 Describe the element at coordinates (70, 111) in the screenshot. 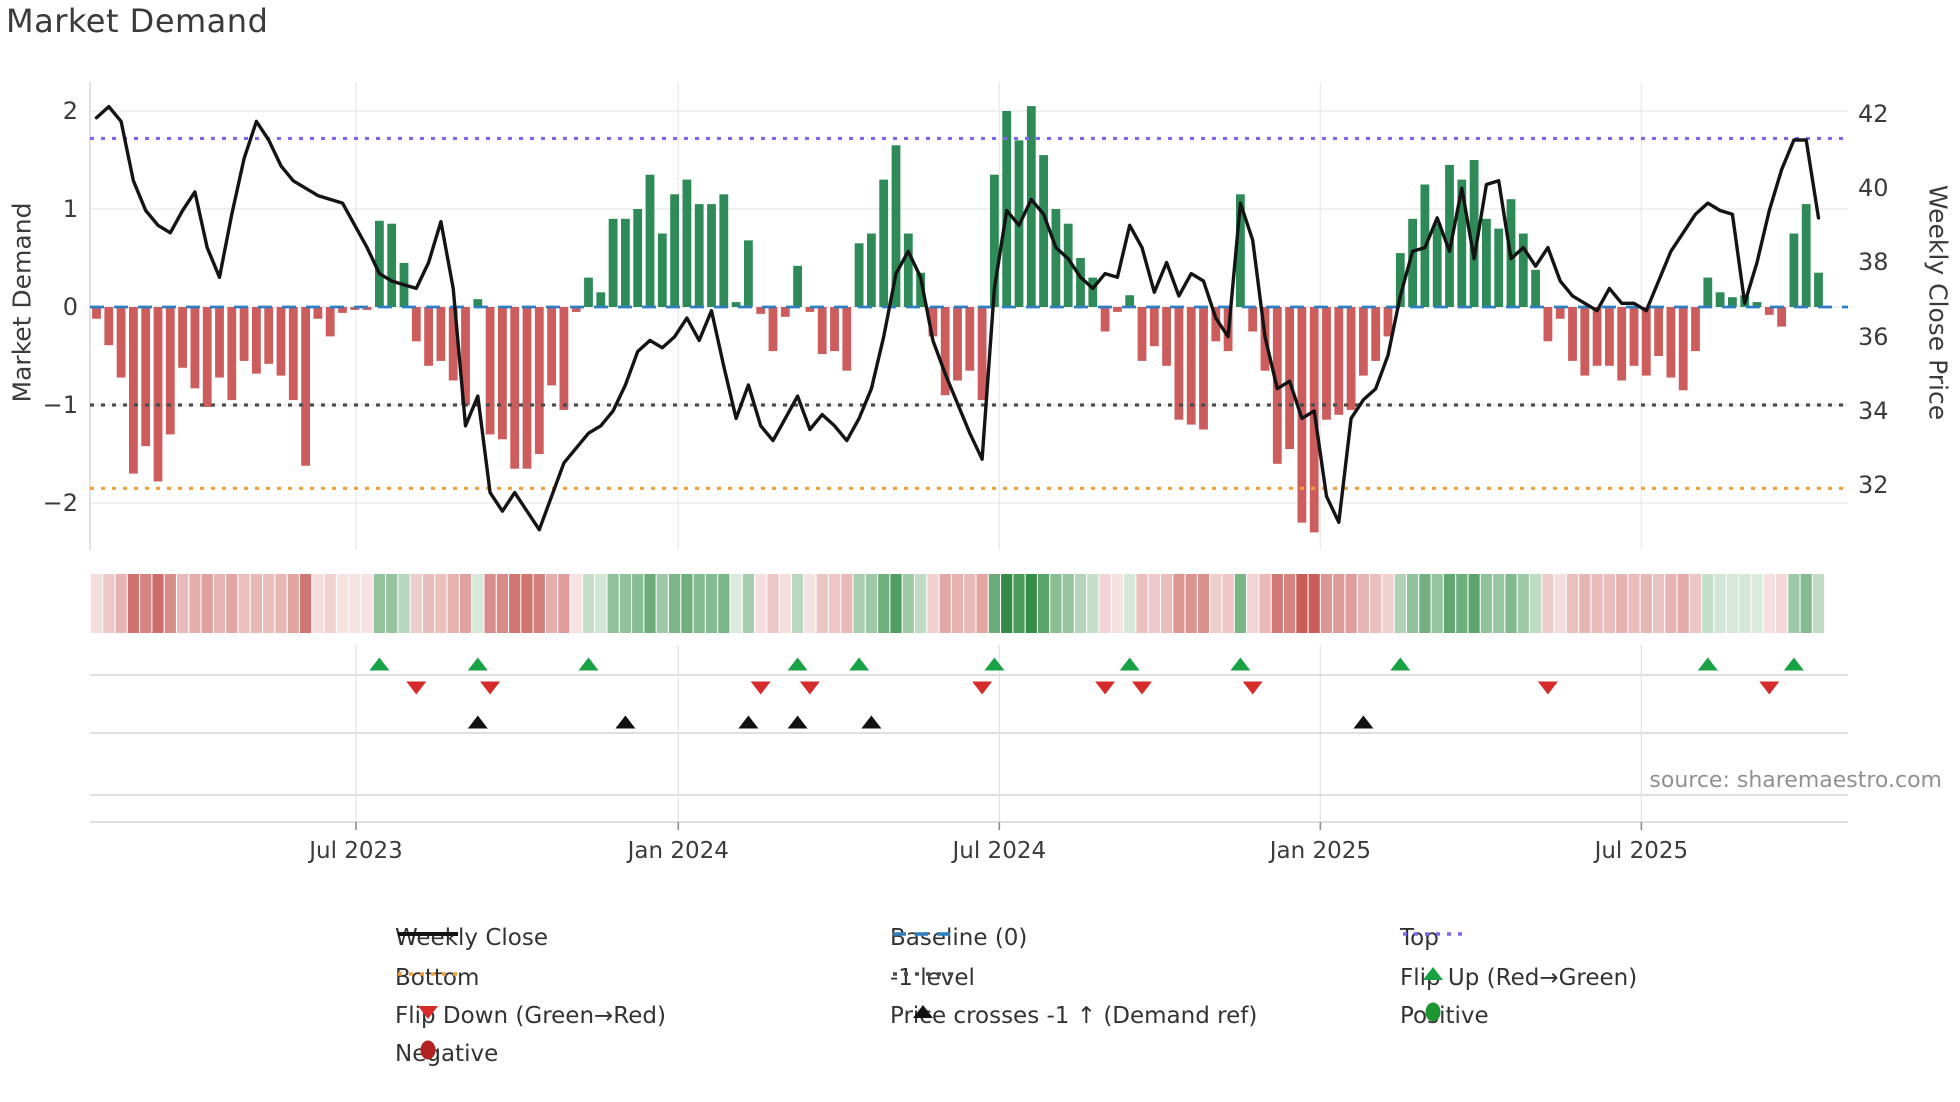

I see `demand-tick-label: 2` at that location.